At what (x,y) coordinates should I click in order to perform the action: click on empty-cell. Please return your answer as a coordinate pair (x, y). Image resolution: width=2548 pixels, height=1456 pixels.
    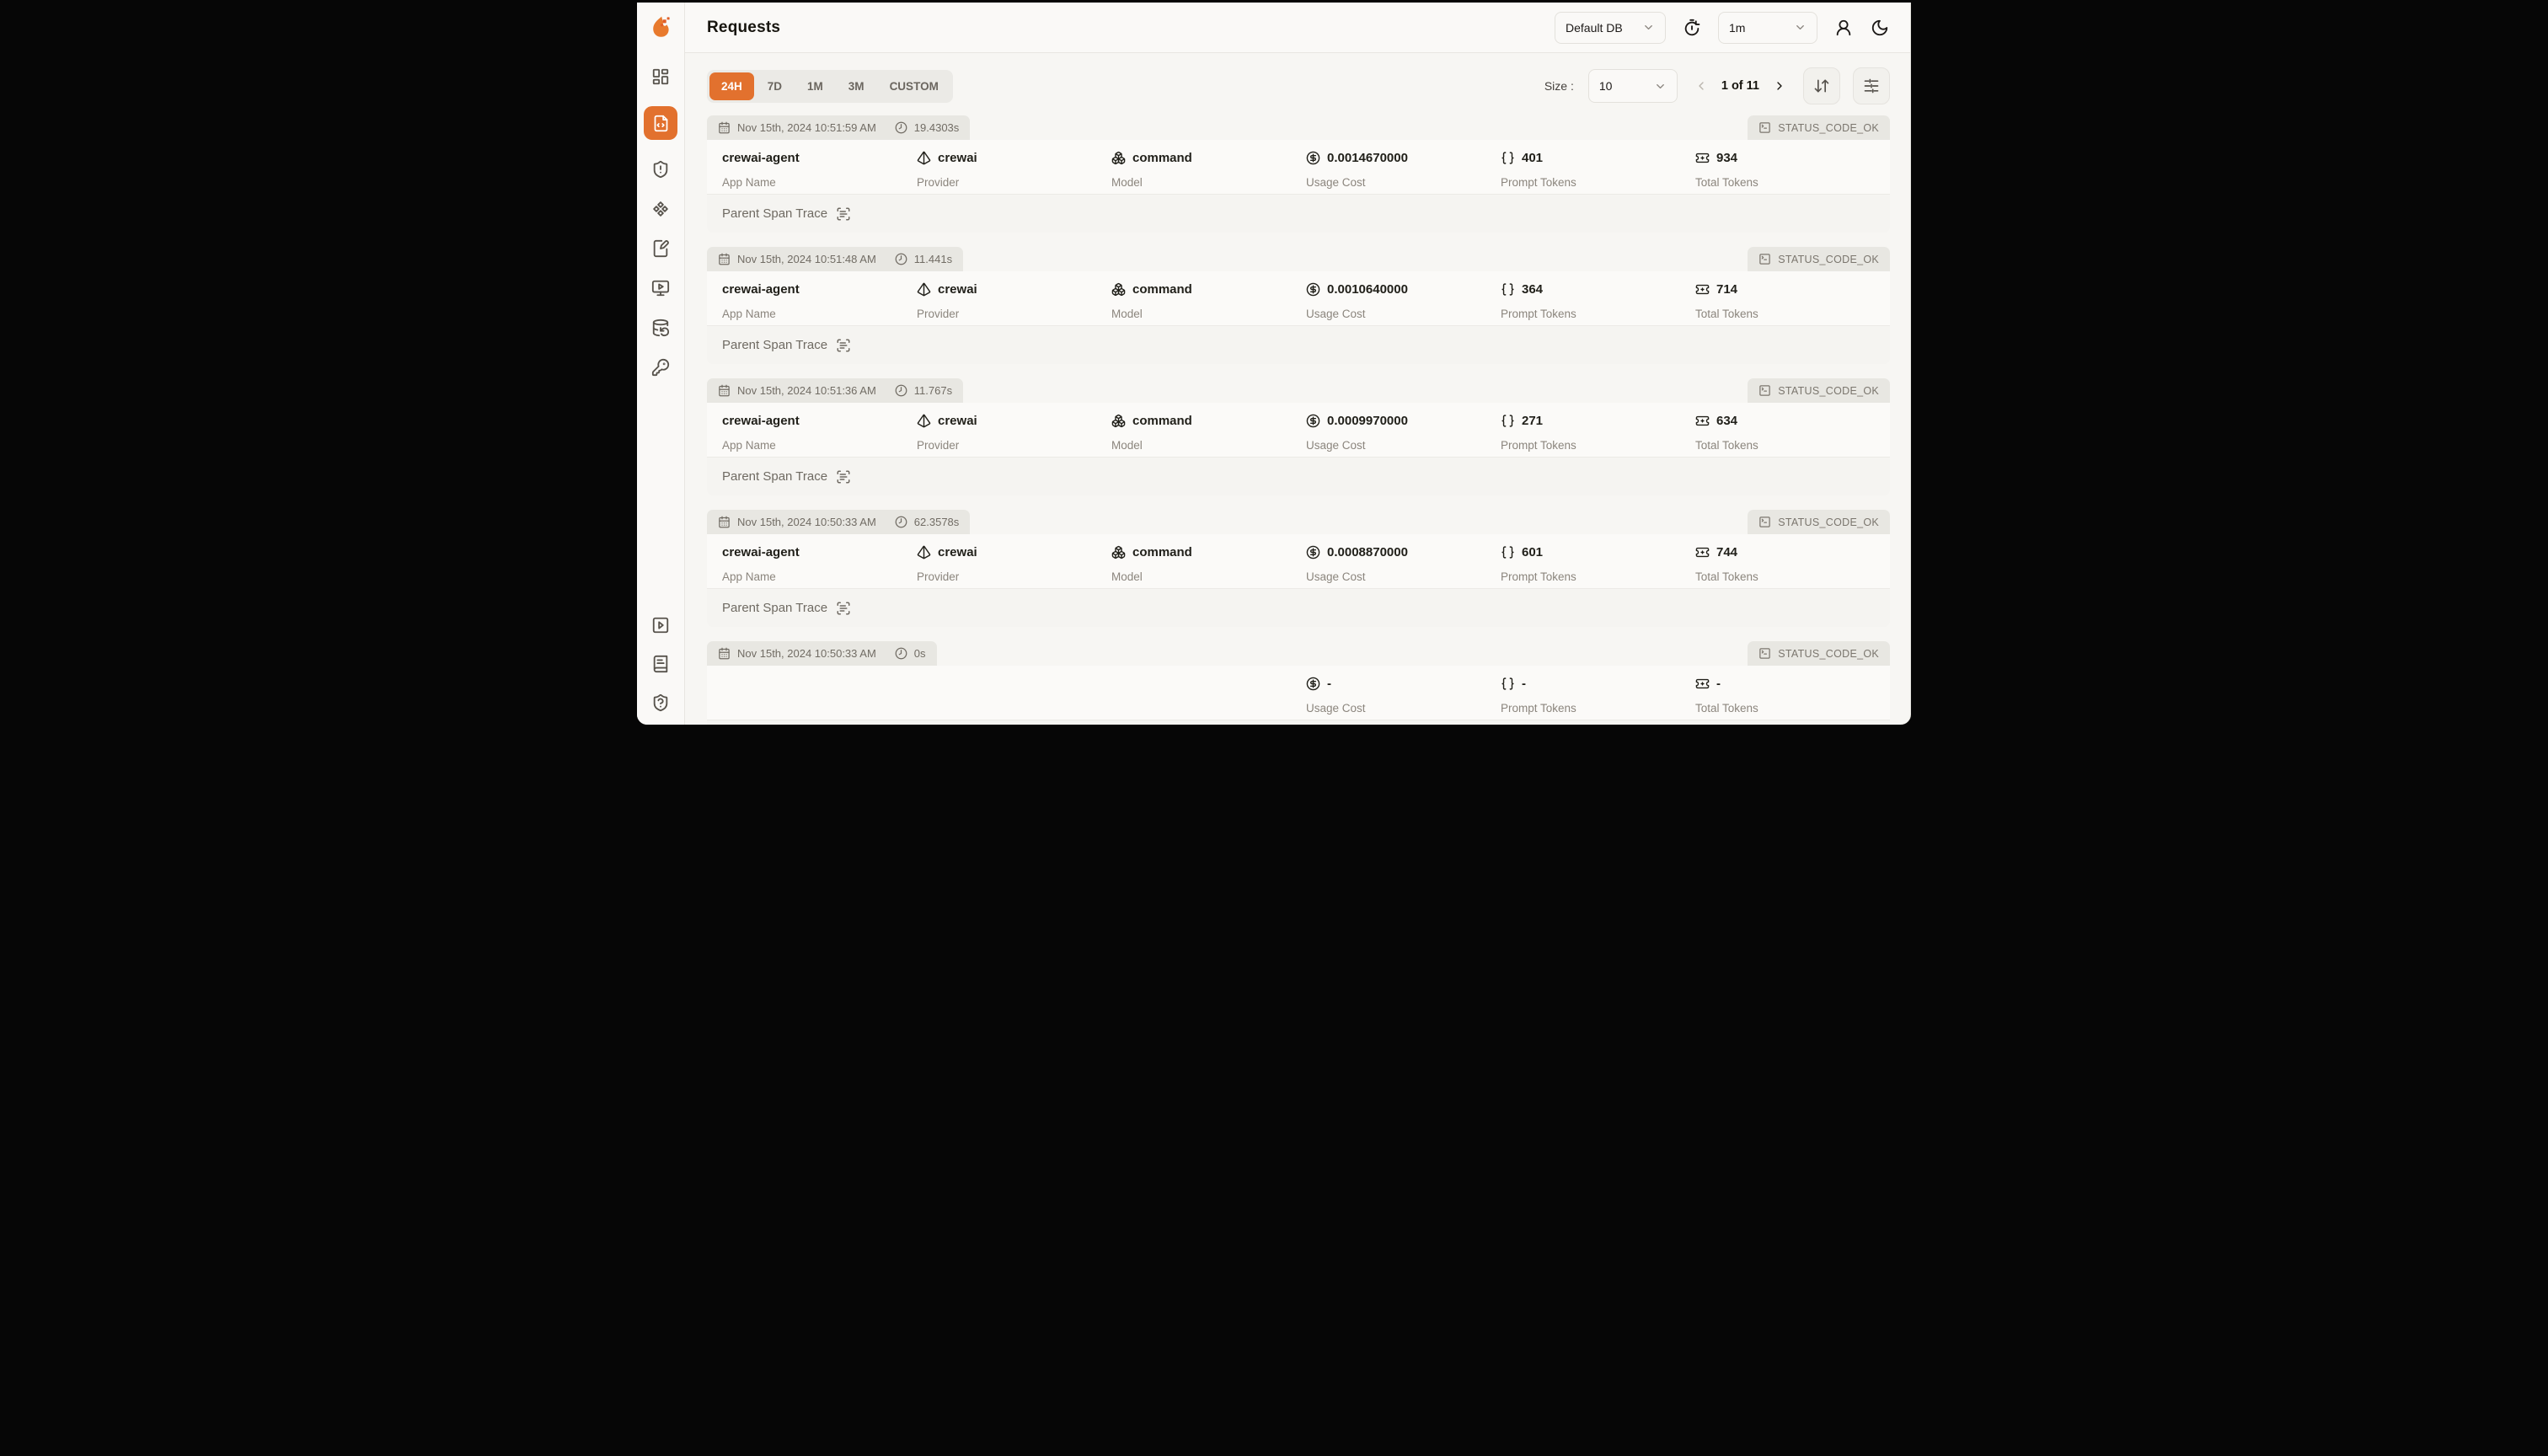
    Looking at the image, I should click on (1014, 695).